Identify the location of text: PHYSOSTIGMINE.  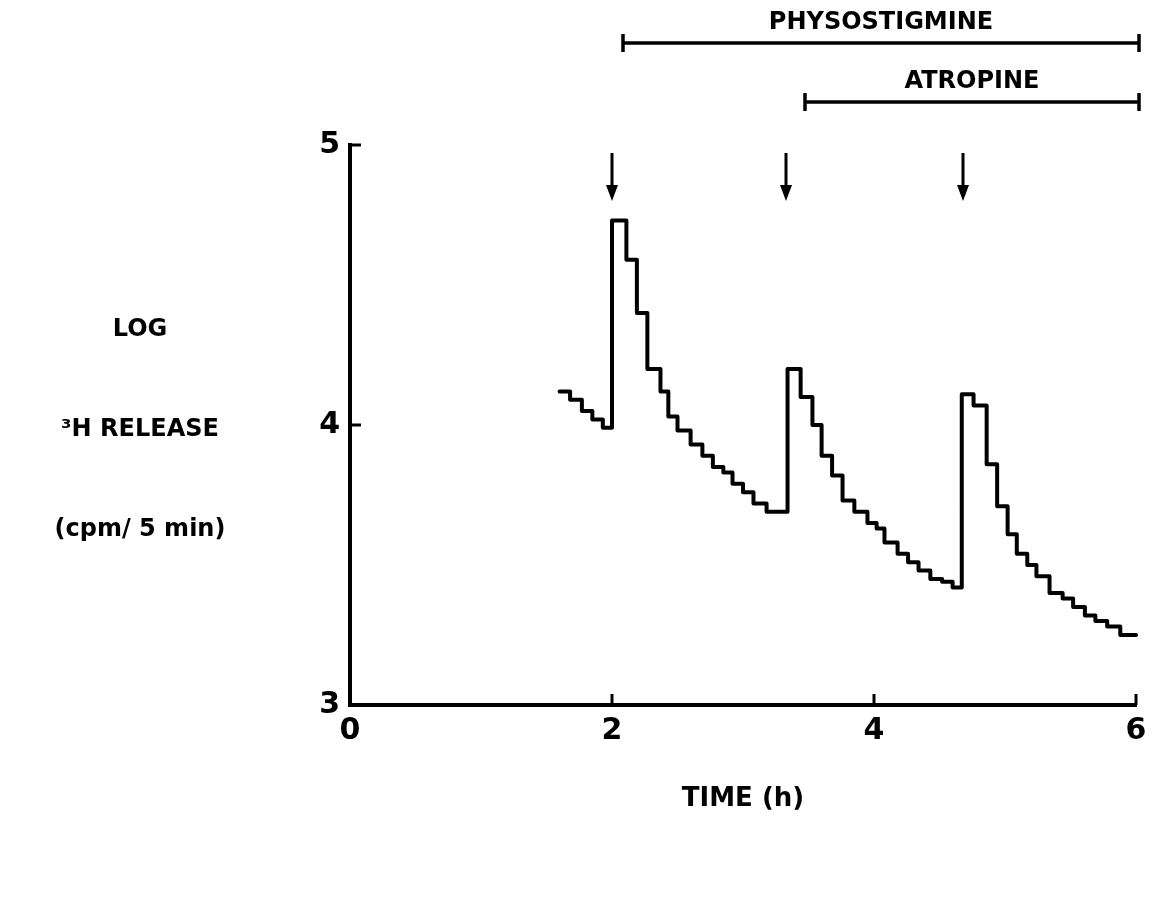
(881, 21).